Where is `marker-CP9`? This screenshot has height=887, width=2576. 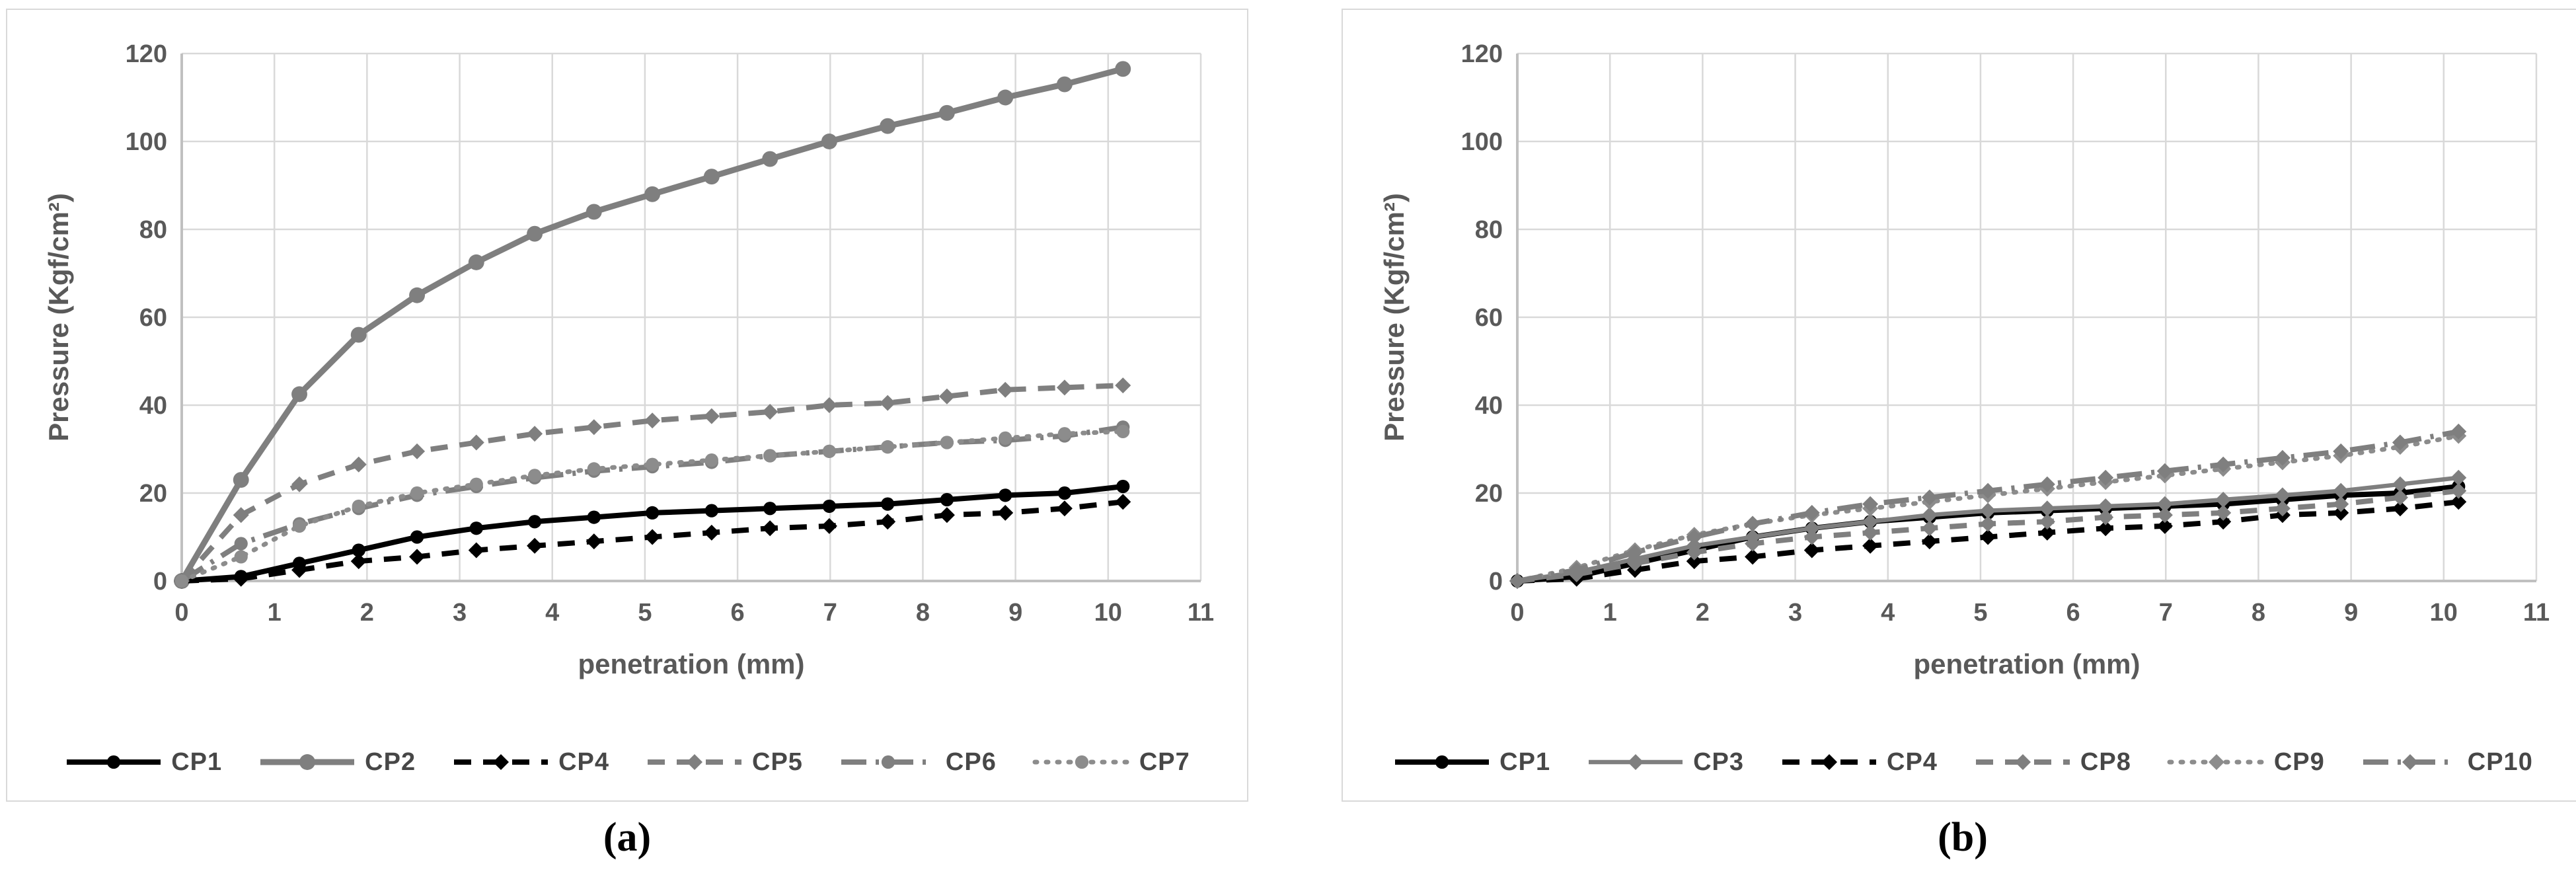 marker-CP9 is located at coordinates (2216, 762).